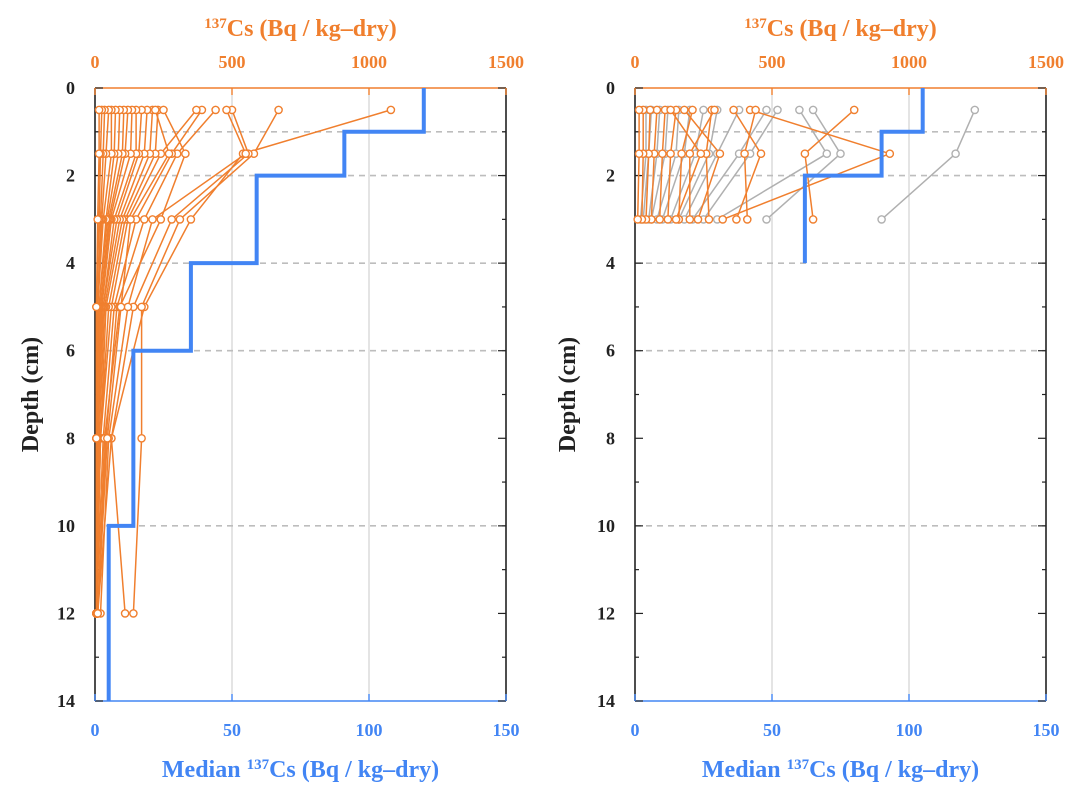 The height and width of the screenshot is (787, 1078). Describe the element at coordinates (863, 176) in the screenshot. I see `median-step-profile` at that location.